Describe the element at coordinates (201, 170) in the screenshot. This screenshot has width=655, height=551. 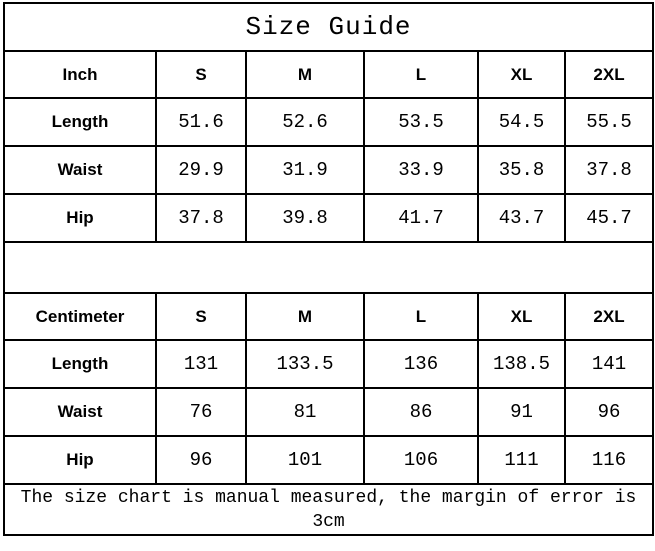
I see `size-value-cell: 29.9` at that location.